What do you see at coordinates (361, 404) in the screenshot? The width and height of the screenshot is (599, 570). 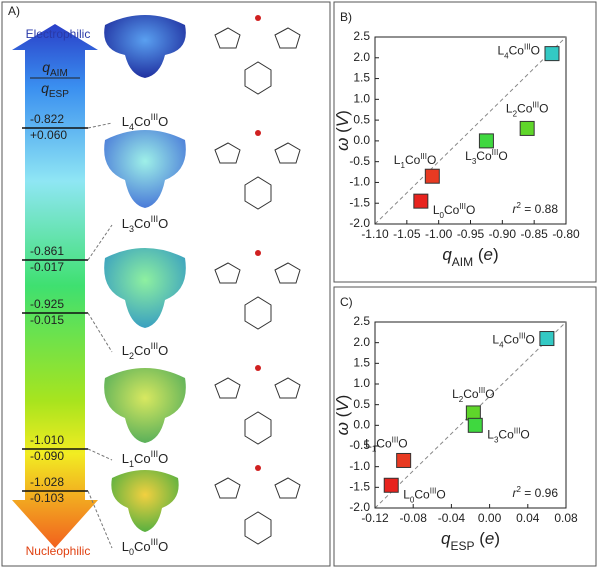 I see `y-tick-label: 0.5` at bounding box center [361, 404].